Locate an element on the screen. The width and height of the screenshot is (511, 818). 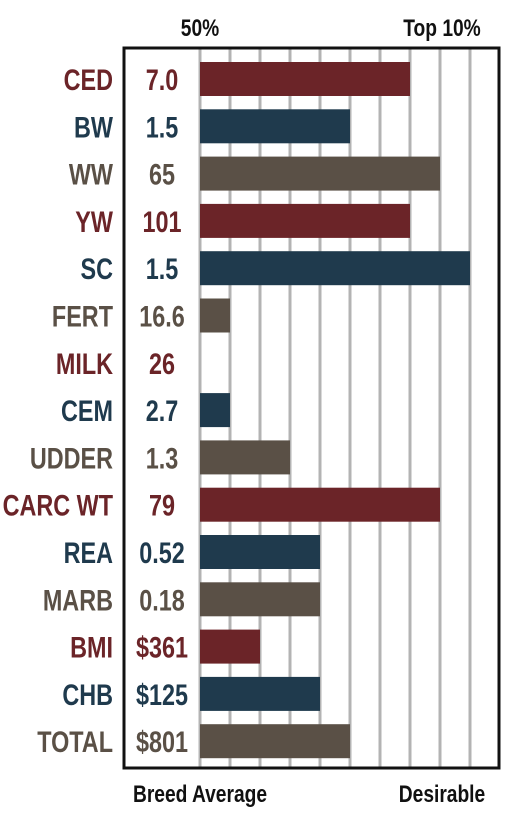
epd-value-label: 26 is located at coordinates (162, 363).